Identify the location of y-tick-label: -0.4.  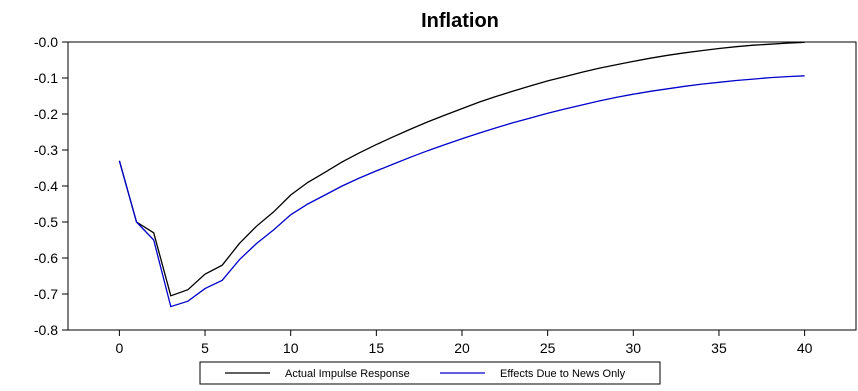
(46, 186).